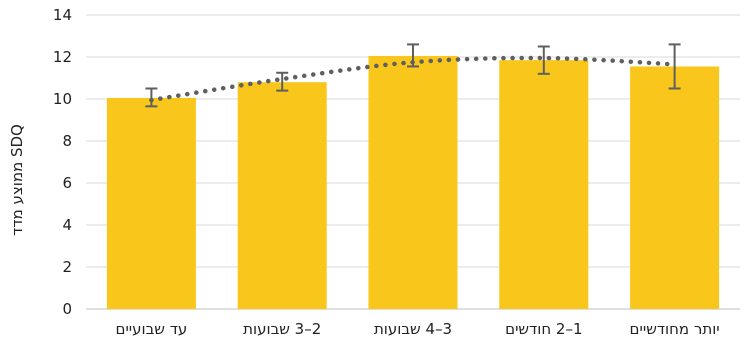 The image size is (746, 346). What do you see at coordinates (62, 162) in the screenshot?
I see `y-axis-ticks: 0 2 4 6 8 10 12 14` at bounding box center [62, 162].